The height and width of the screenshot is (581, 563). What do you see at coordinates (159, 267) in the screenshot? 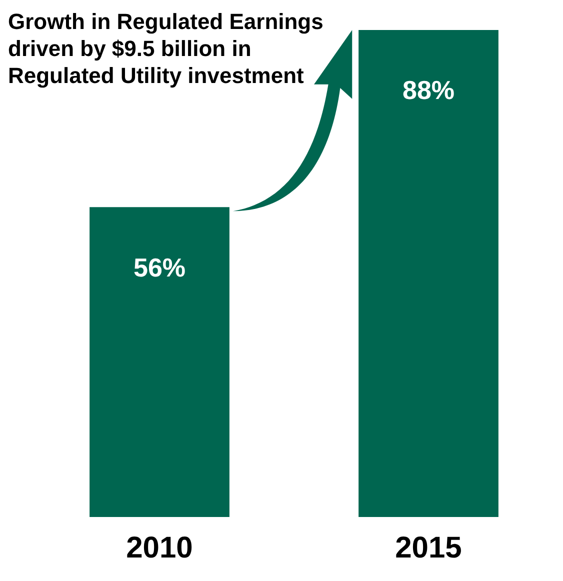
I see `data-label: 56%` at bounding box center [159, 267].